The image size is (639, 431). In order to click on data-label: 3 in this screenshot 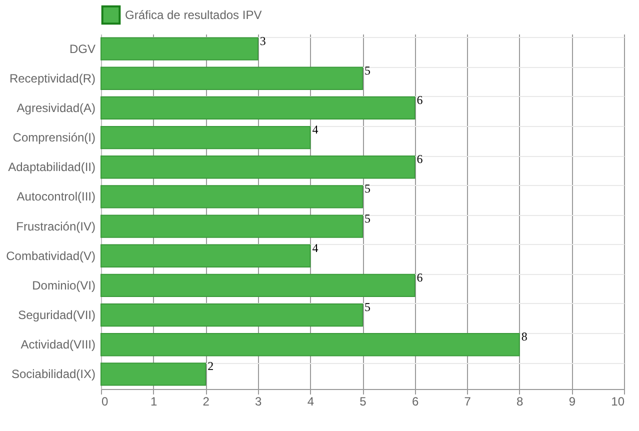, I will do `click(263, 41)`.